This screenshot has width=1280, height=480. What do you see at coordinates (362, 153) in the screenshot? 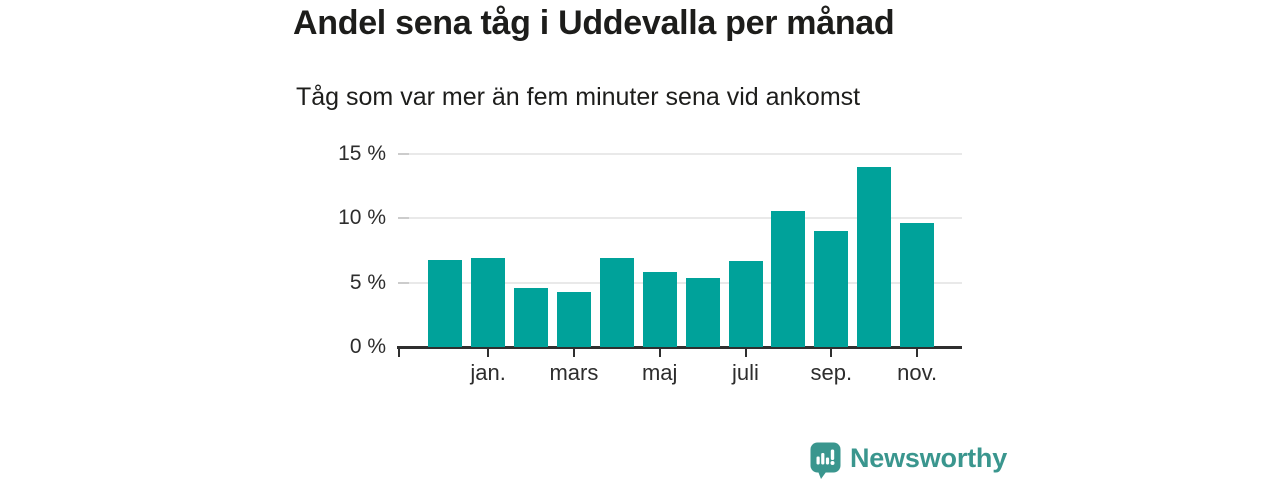
I see `y-label-15: 15 %` at bounding box center [362, 153].